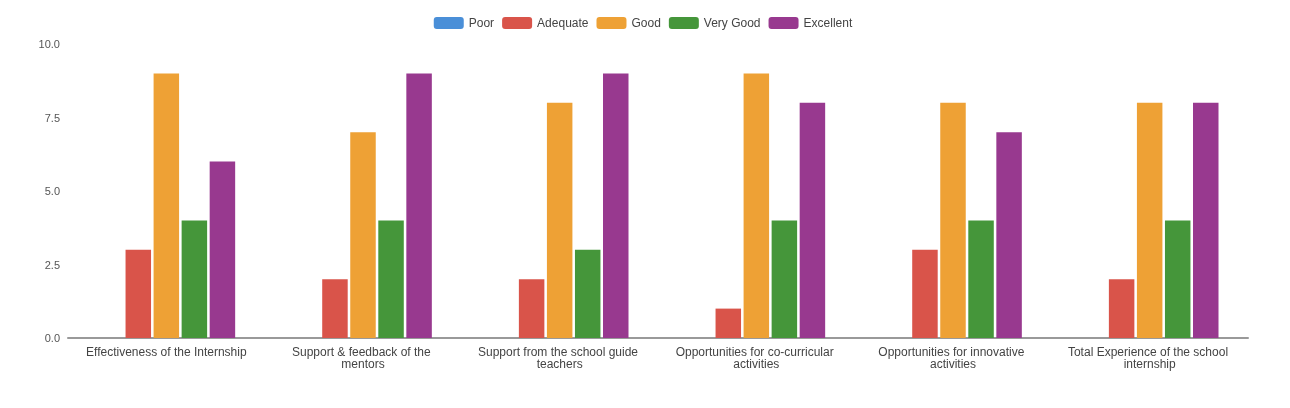 The width and height of the screenshot is (1290, 408). Describe the element at coordinates (52, 191) in the screenshot. I see `y-tick-label: 5.0` at that location.